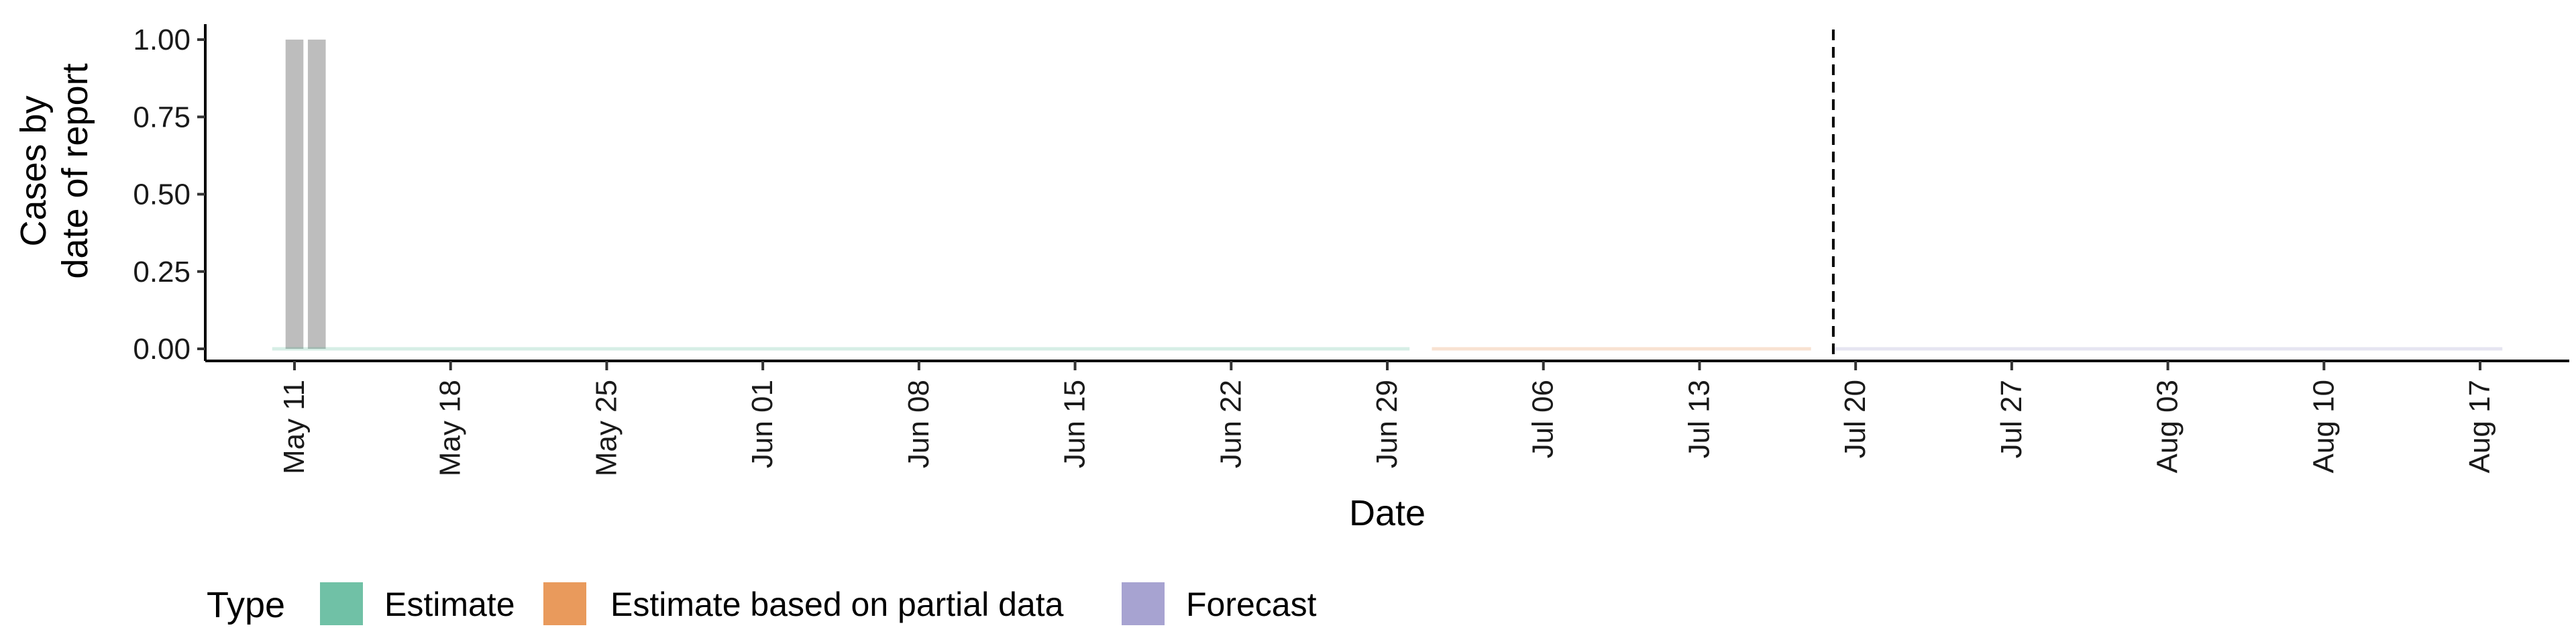  What do you see at coordinates (606, 428) in the screenshot?
I see `x-tick-label-2025-05-25: May 25` at bounding box center [606, 428].